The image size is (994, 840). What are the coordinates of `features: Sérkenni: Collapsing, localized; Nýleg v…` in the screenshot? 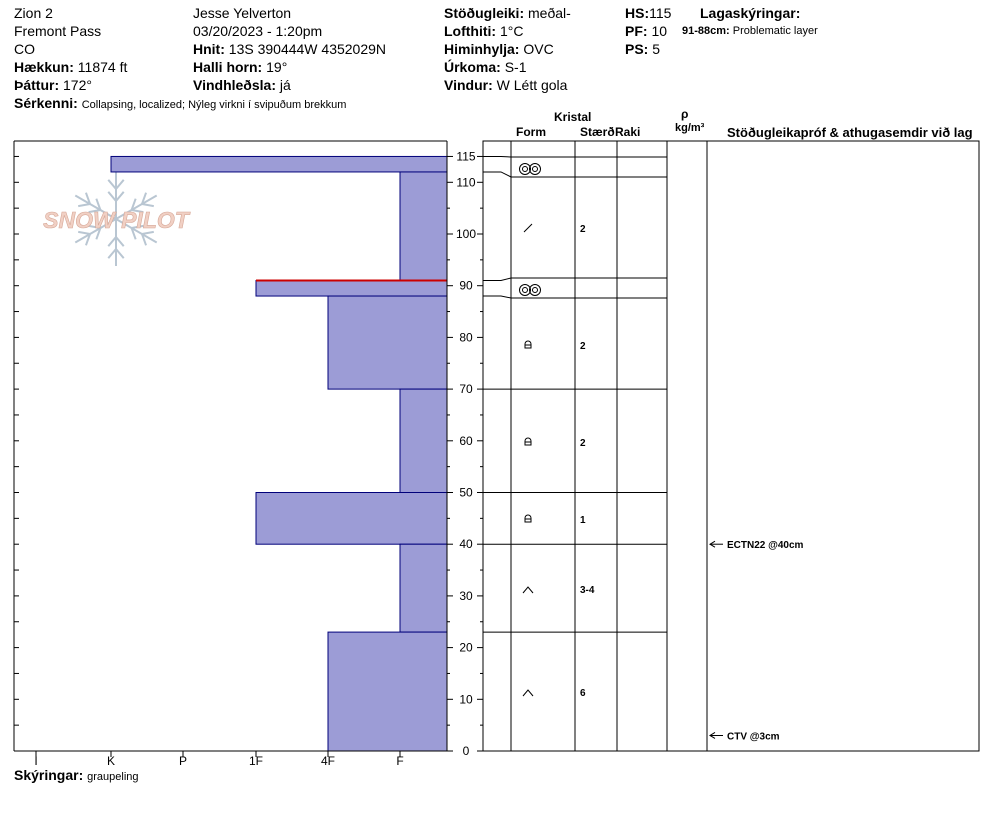 It's located at (180, 103).